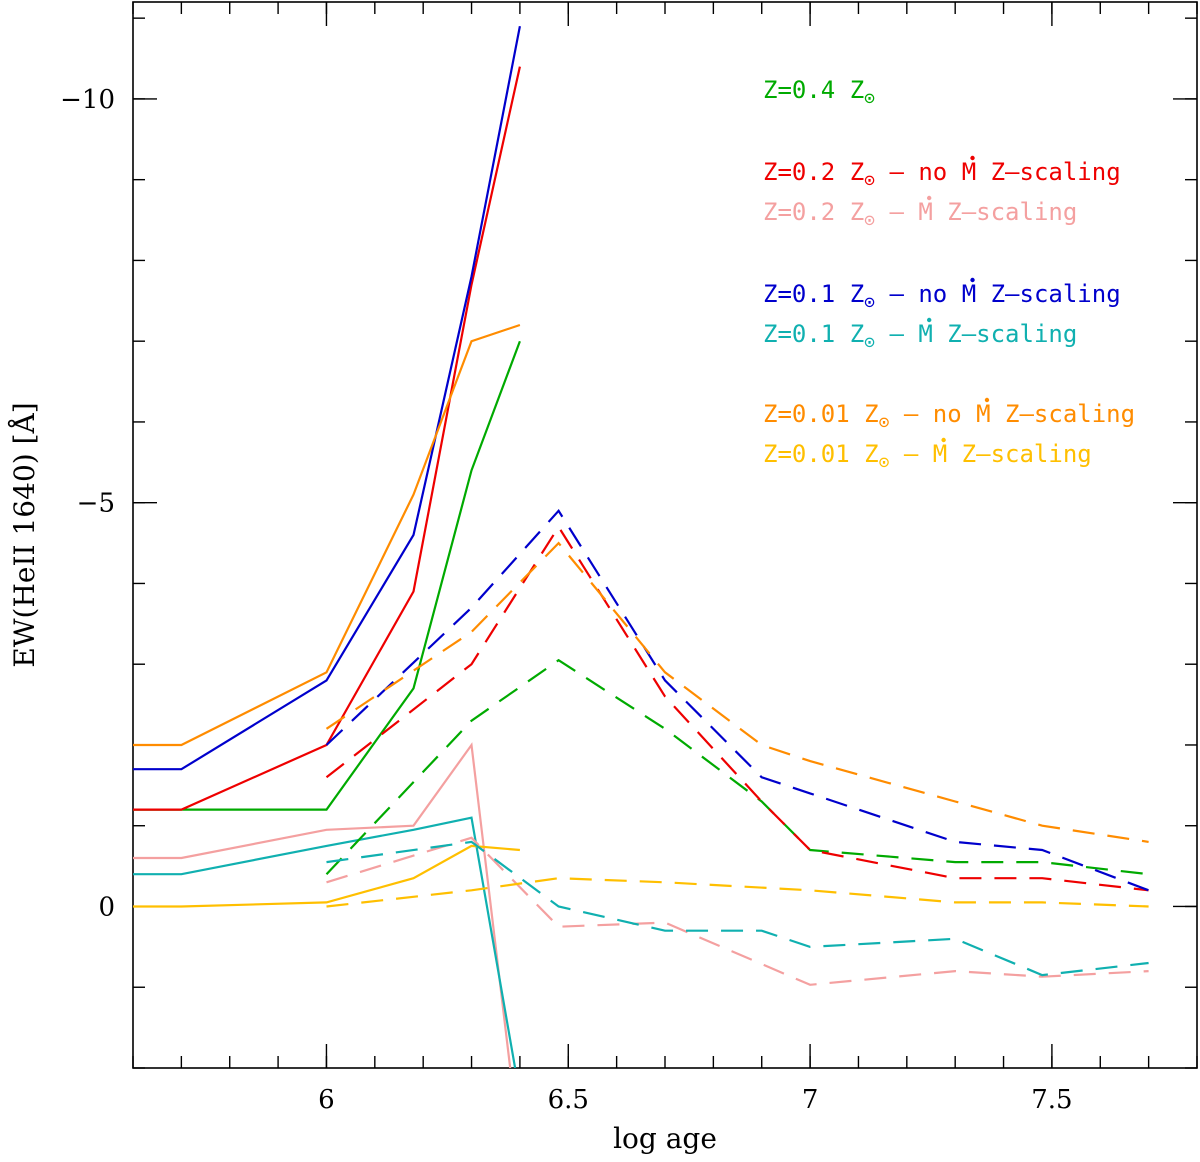 The height and width of the screenshot is (1162, 1200). What do you see at coordinates (942, 296) in the screenshot?
I see `legend-entry: Z=0.1 Z⊙ – no M Z–scaling` at bounding box center [942, 296].